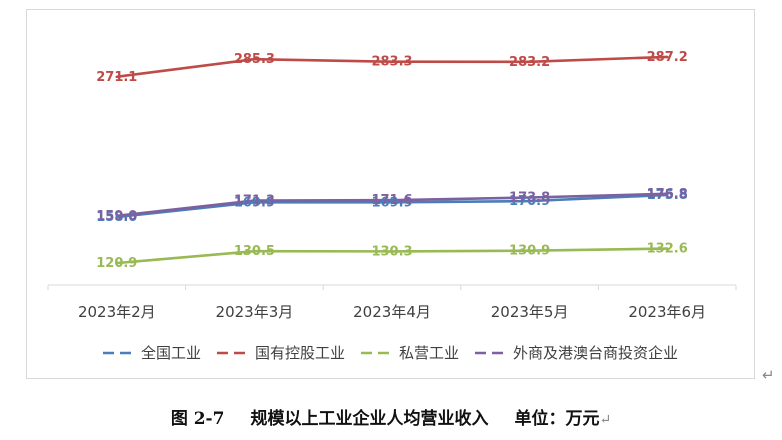 This screenshot has height=440, width=782. What do you see at coordinates (529, 201) in the screenshot?
I see `data-label: 170.9` at bounding box center [529, 201].